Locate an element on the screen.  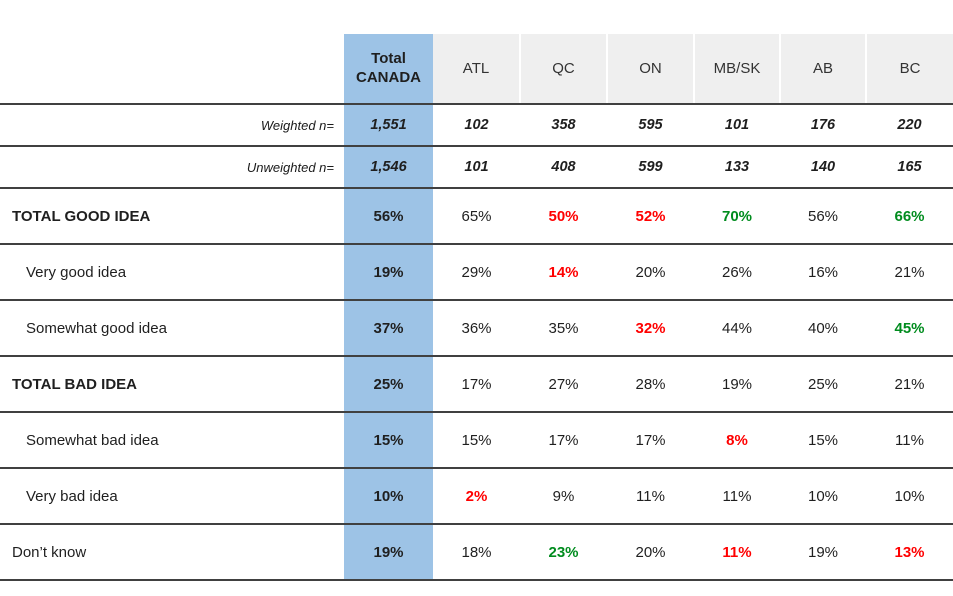
row-label: Somewhat bad idea is located at coordinates (172, 440).